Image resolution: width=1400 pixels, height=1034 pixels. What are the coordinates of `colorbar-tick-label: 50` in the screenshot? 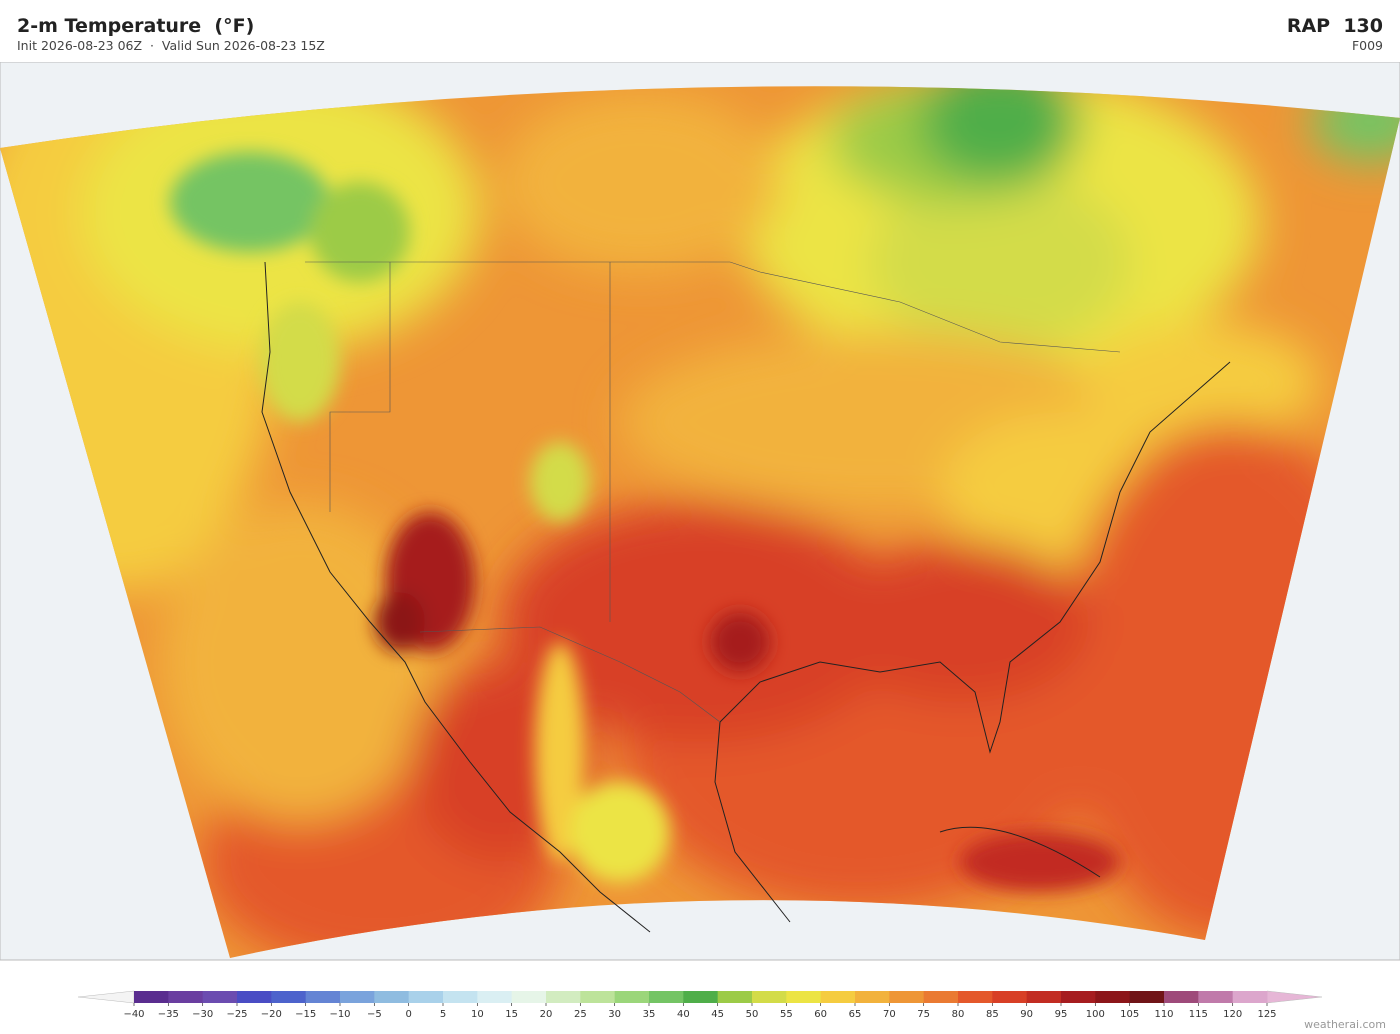 It's located at (752, 1014).